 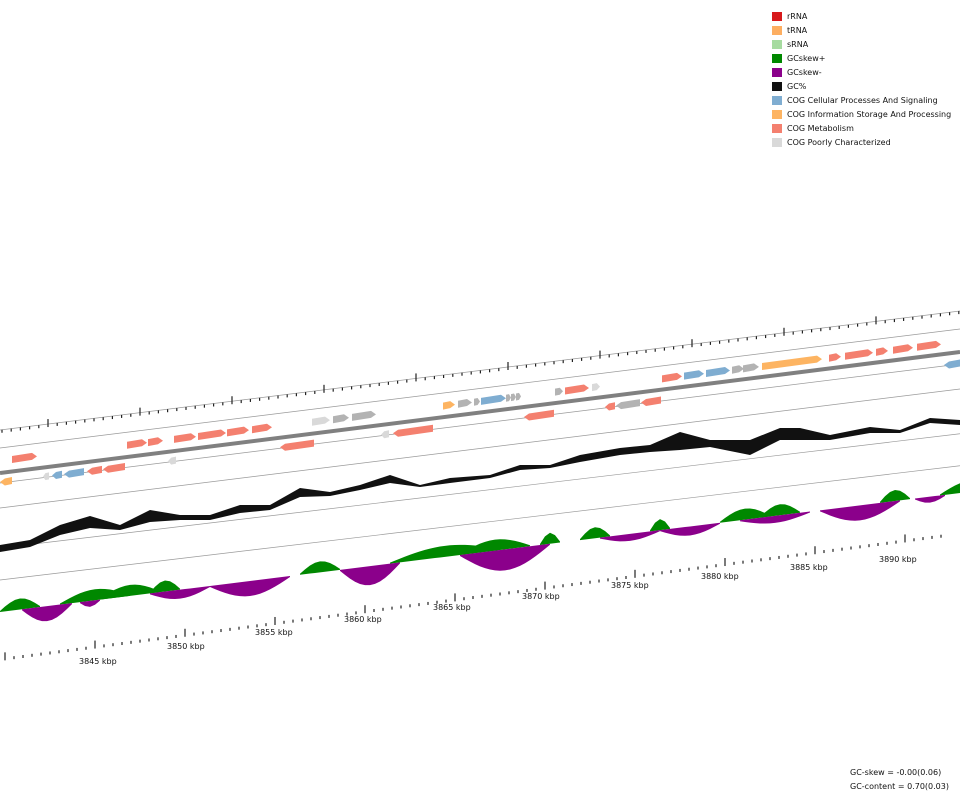 I want to click on scale-tick-label: 3850 kbp, so click(x=186, y=646).